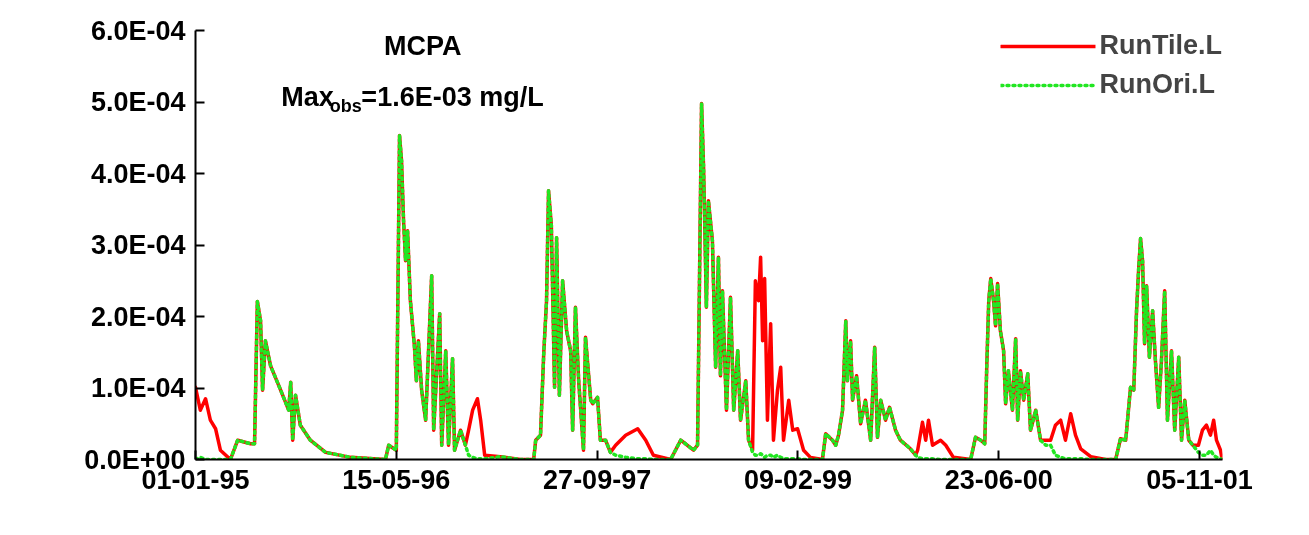 The image size is (1309, 535). I want to click on y-tick-label: 4.0E-04, so click(138, 173).